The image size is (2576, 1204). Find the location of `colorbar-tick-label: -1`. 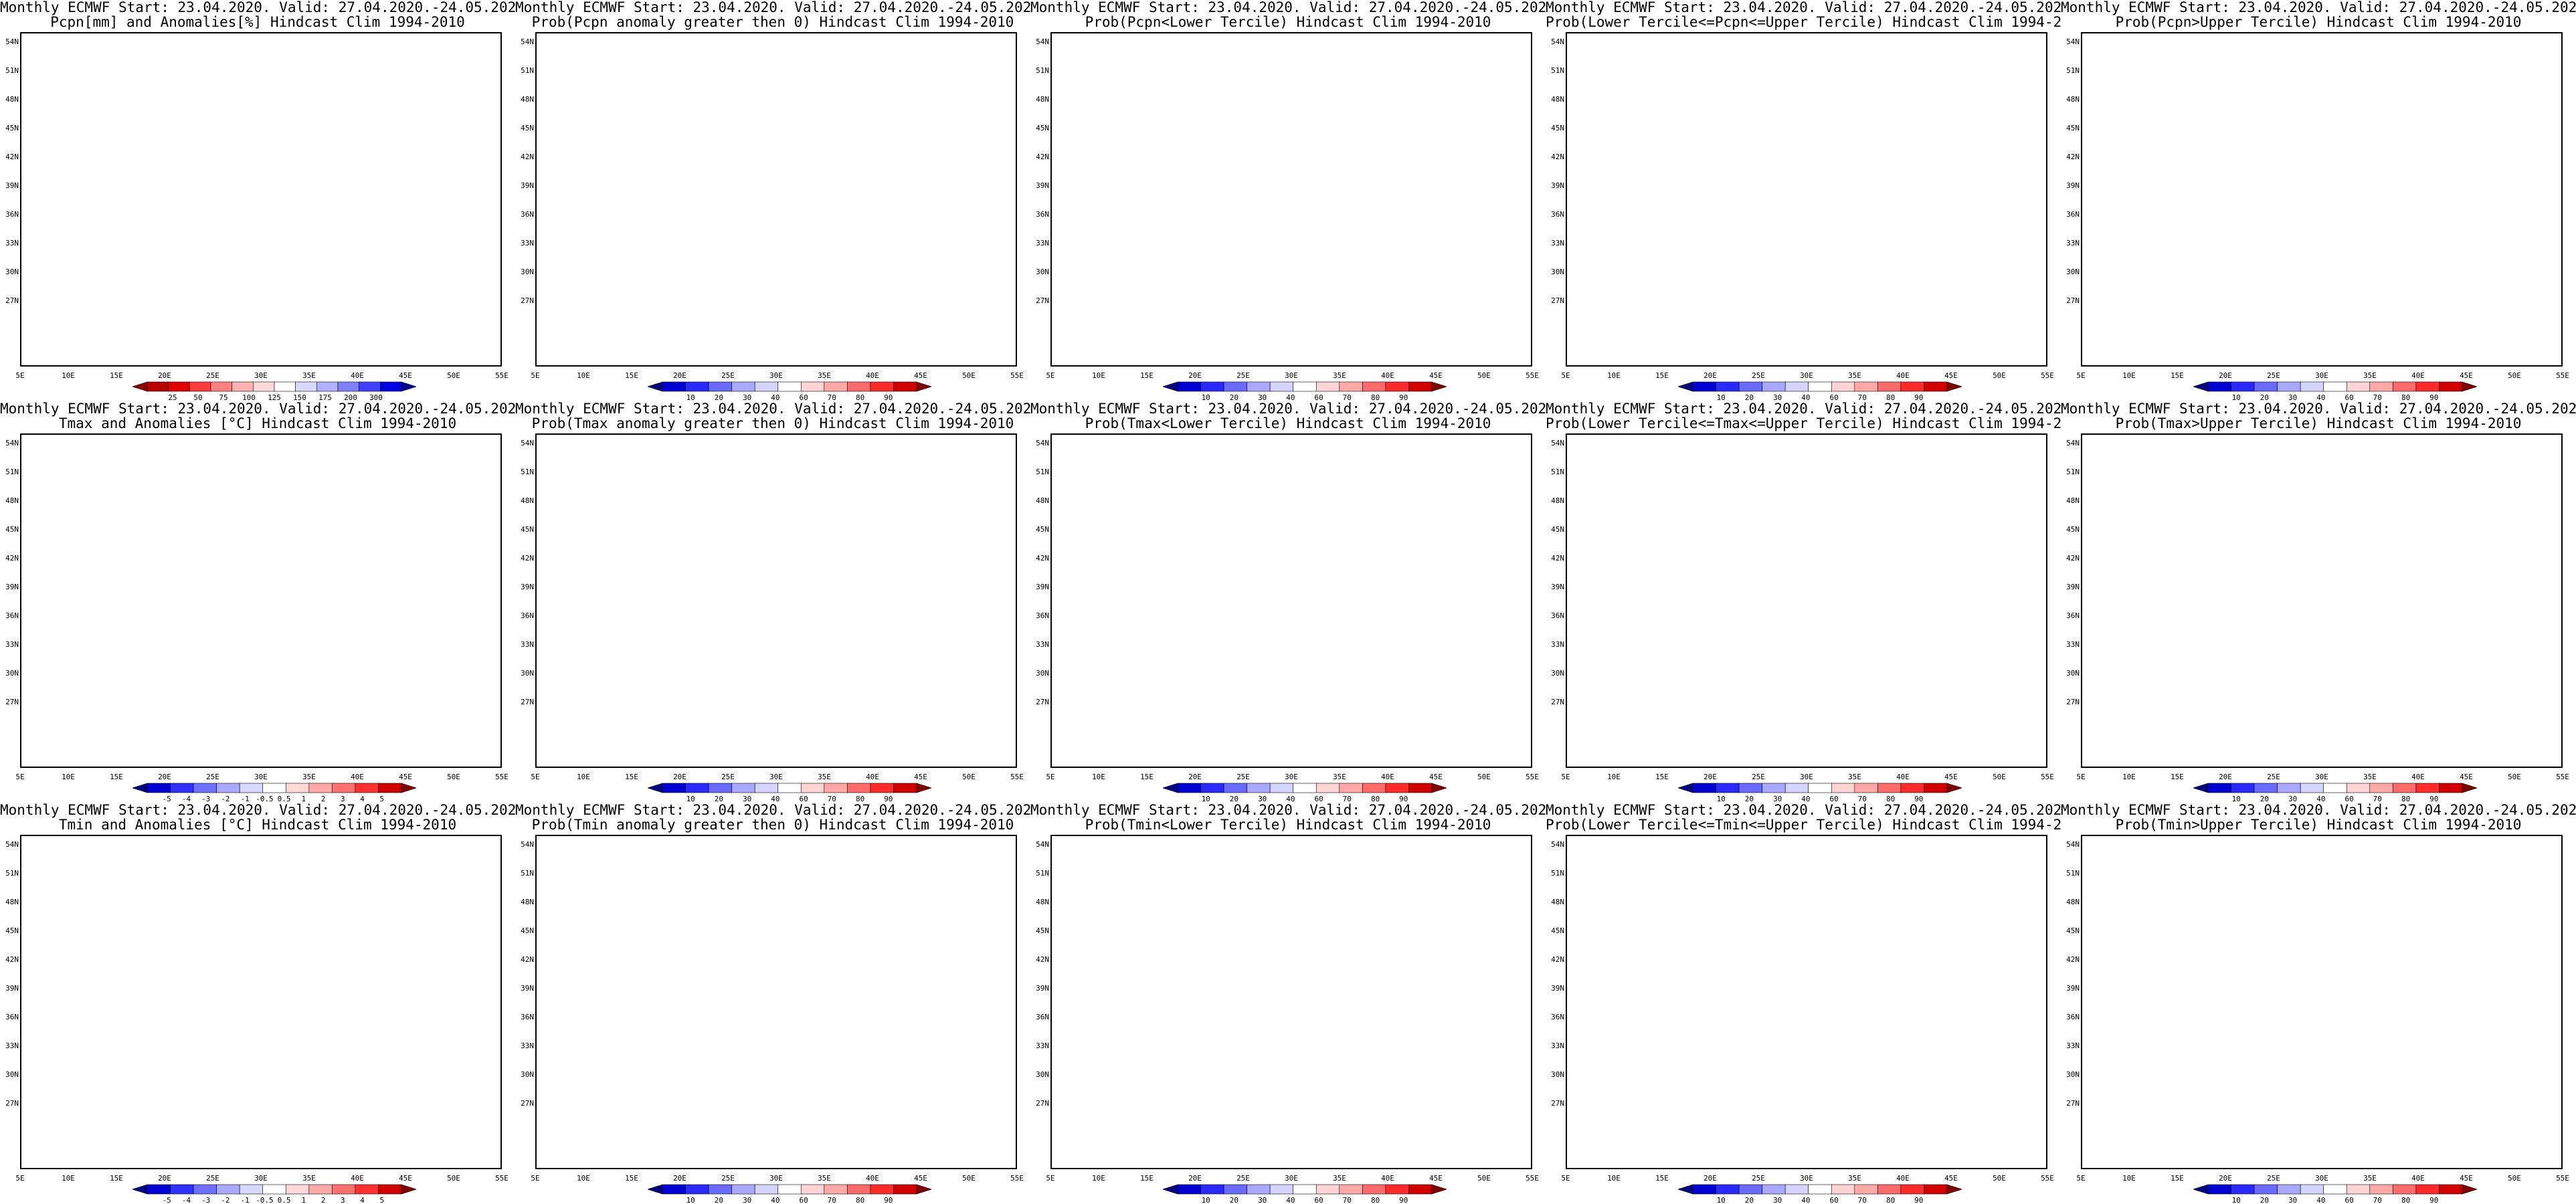

colorbar-tick-label: -1 is located at coordinates (245, 1200).